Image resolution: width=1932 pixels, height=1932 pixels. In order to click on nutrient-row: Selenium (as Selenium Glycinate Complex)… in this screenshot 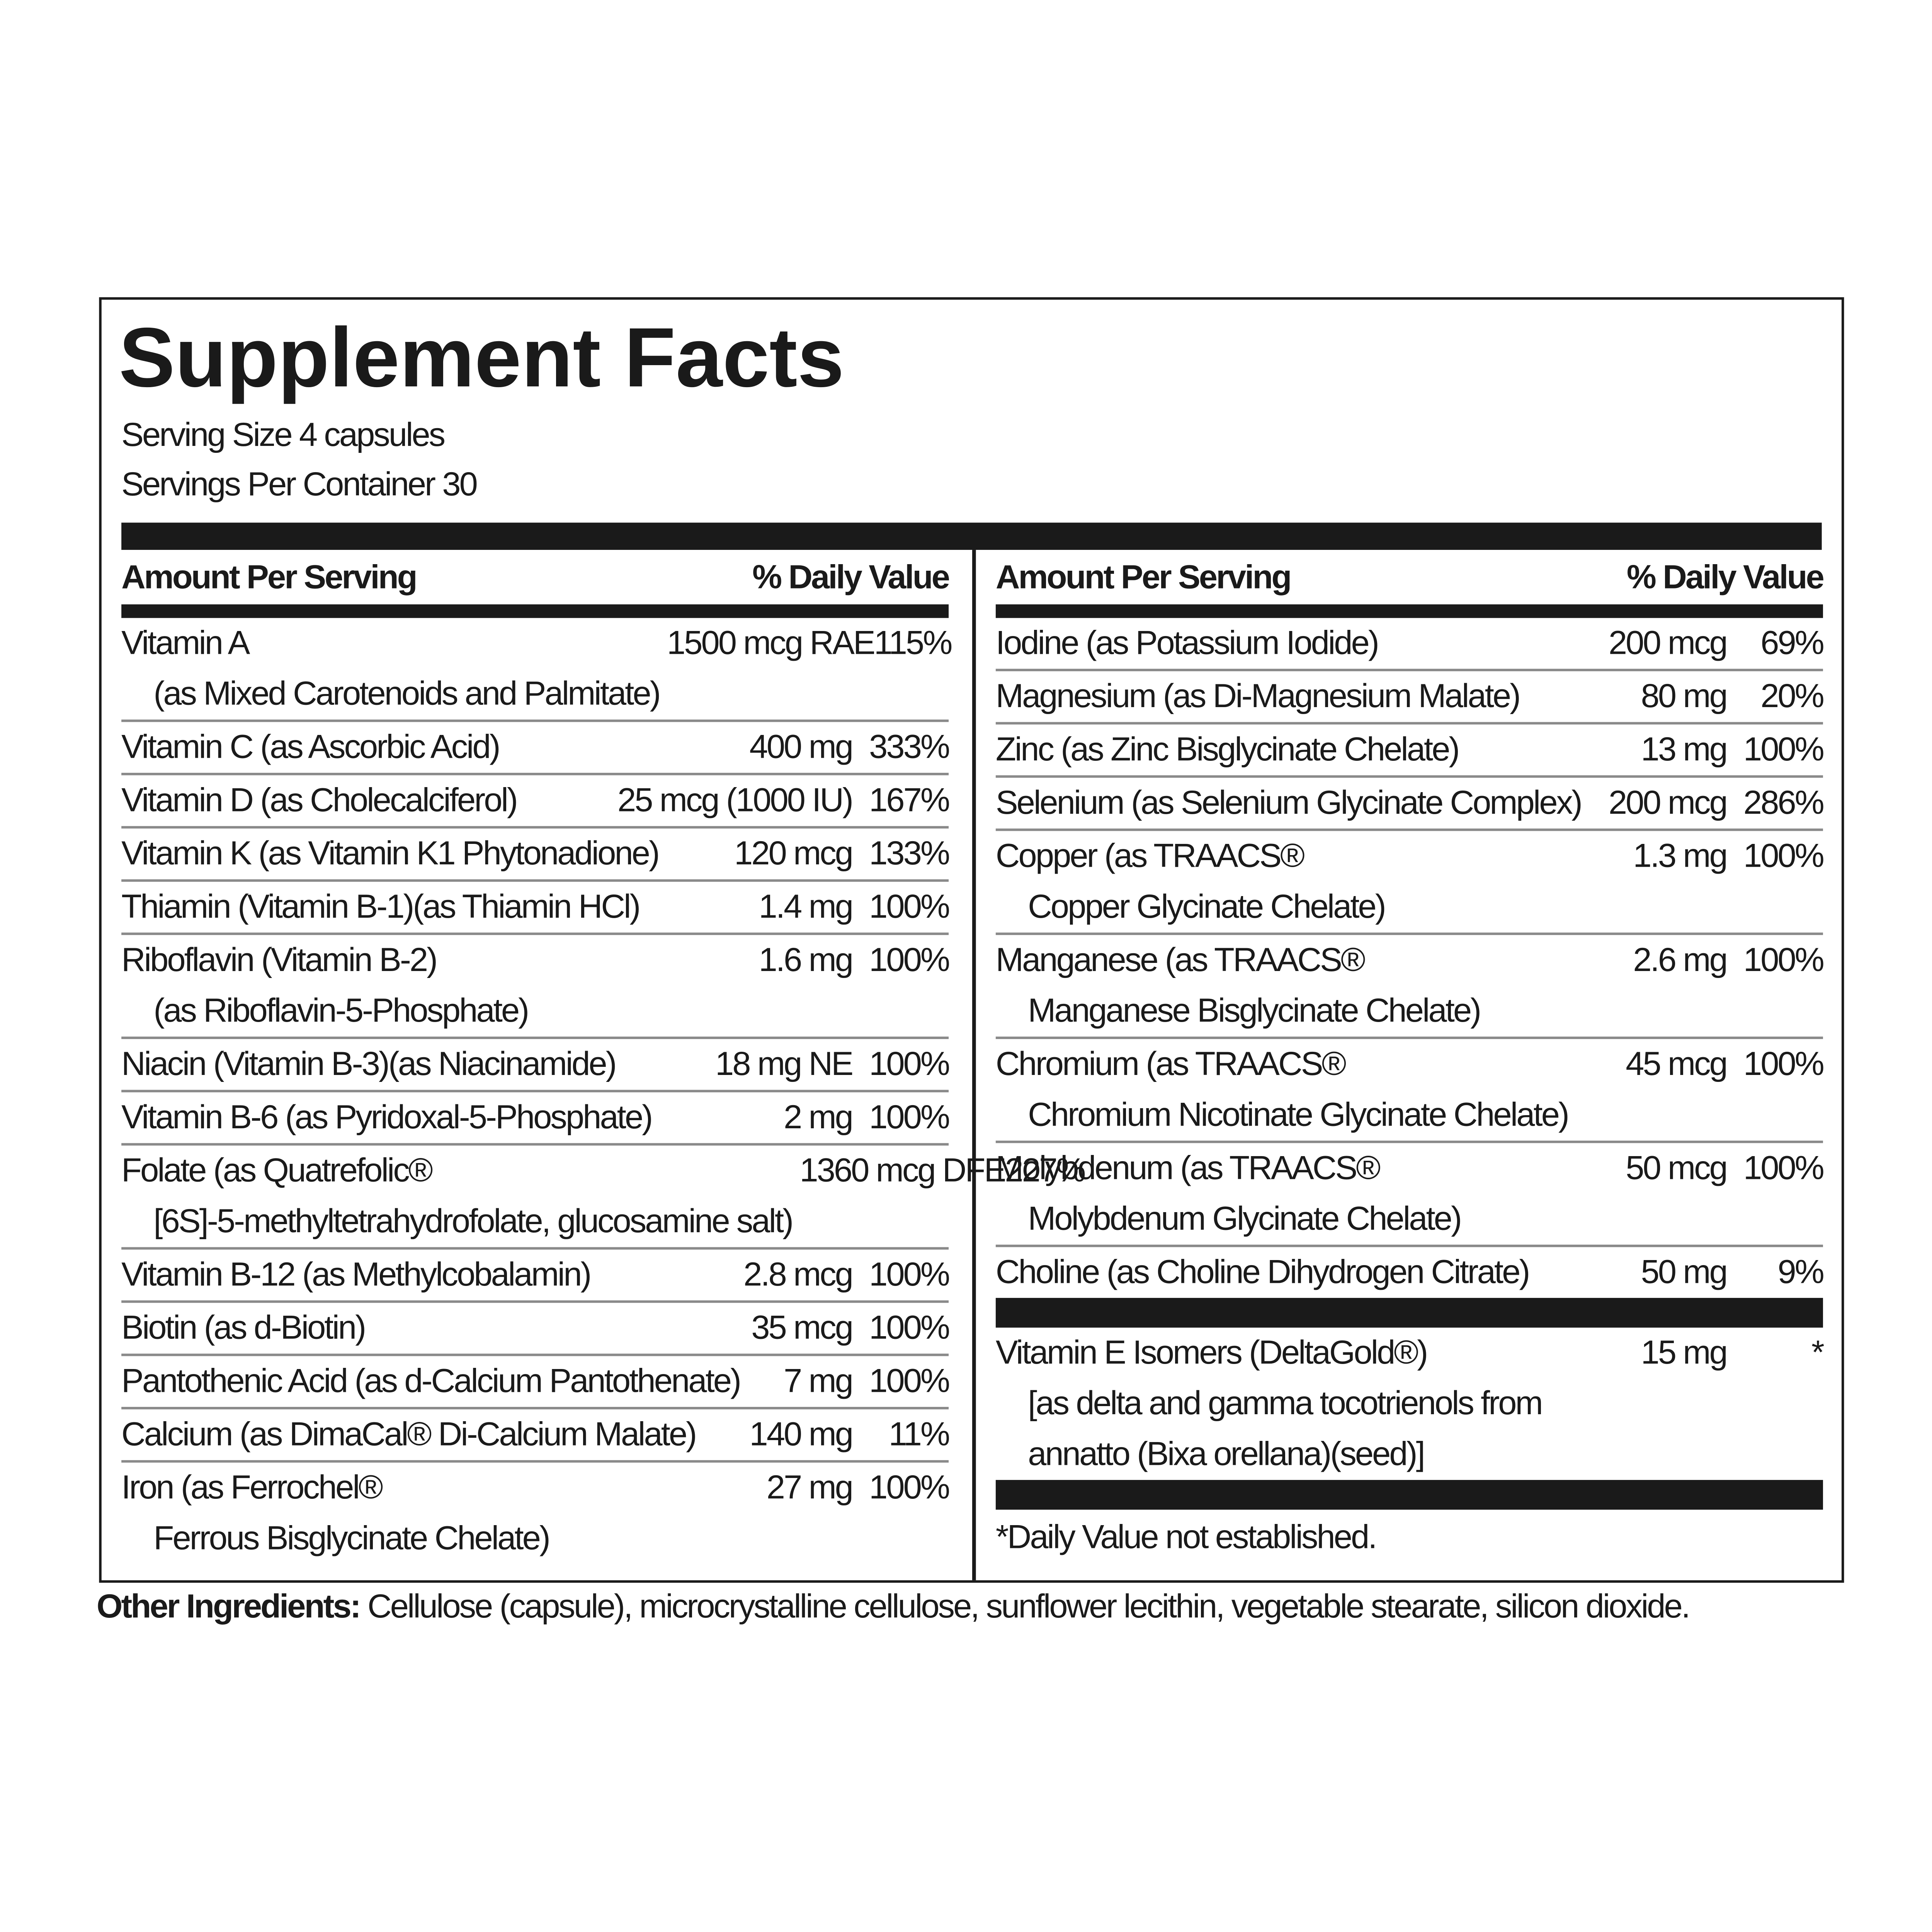, I will do `click(1410, 805)`.